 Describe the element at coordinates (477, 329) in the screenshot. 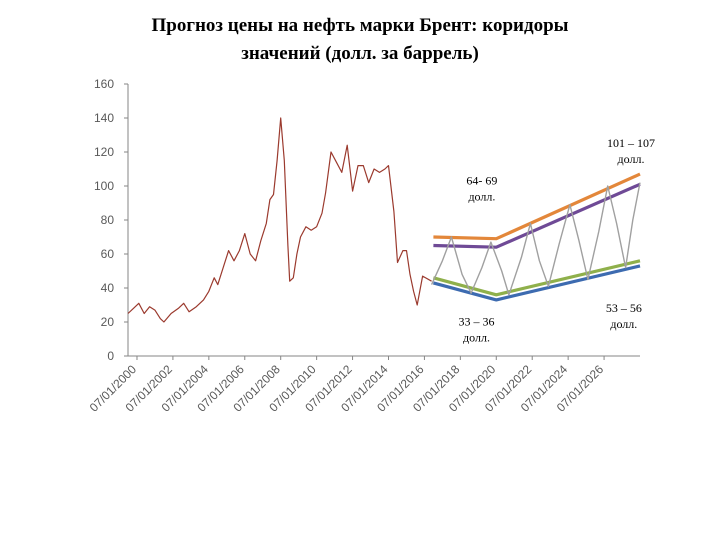

I see `annotation-ann-lower-start: 33 – 36 долл.` at that location.